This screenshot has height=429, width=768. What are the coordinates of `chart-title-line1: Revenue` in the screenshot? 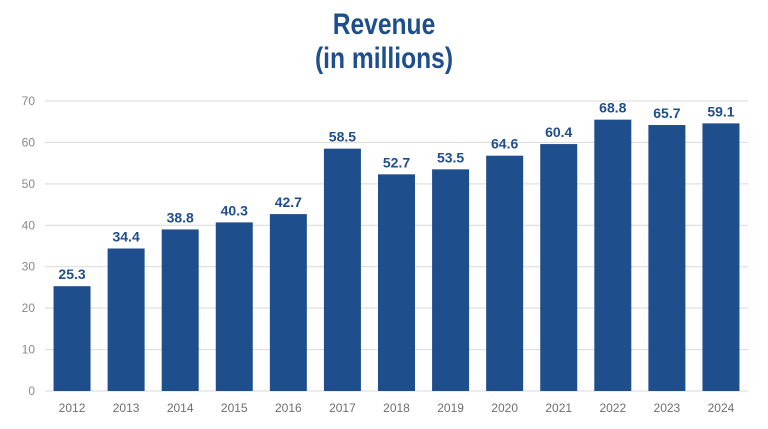 It's located at (384, 24).